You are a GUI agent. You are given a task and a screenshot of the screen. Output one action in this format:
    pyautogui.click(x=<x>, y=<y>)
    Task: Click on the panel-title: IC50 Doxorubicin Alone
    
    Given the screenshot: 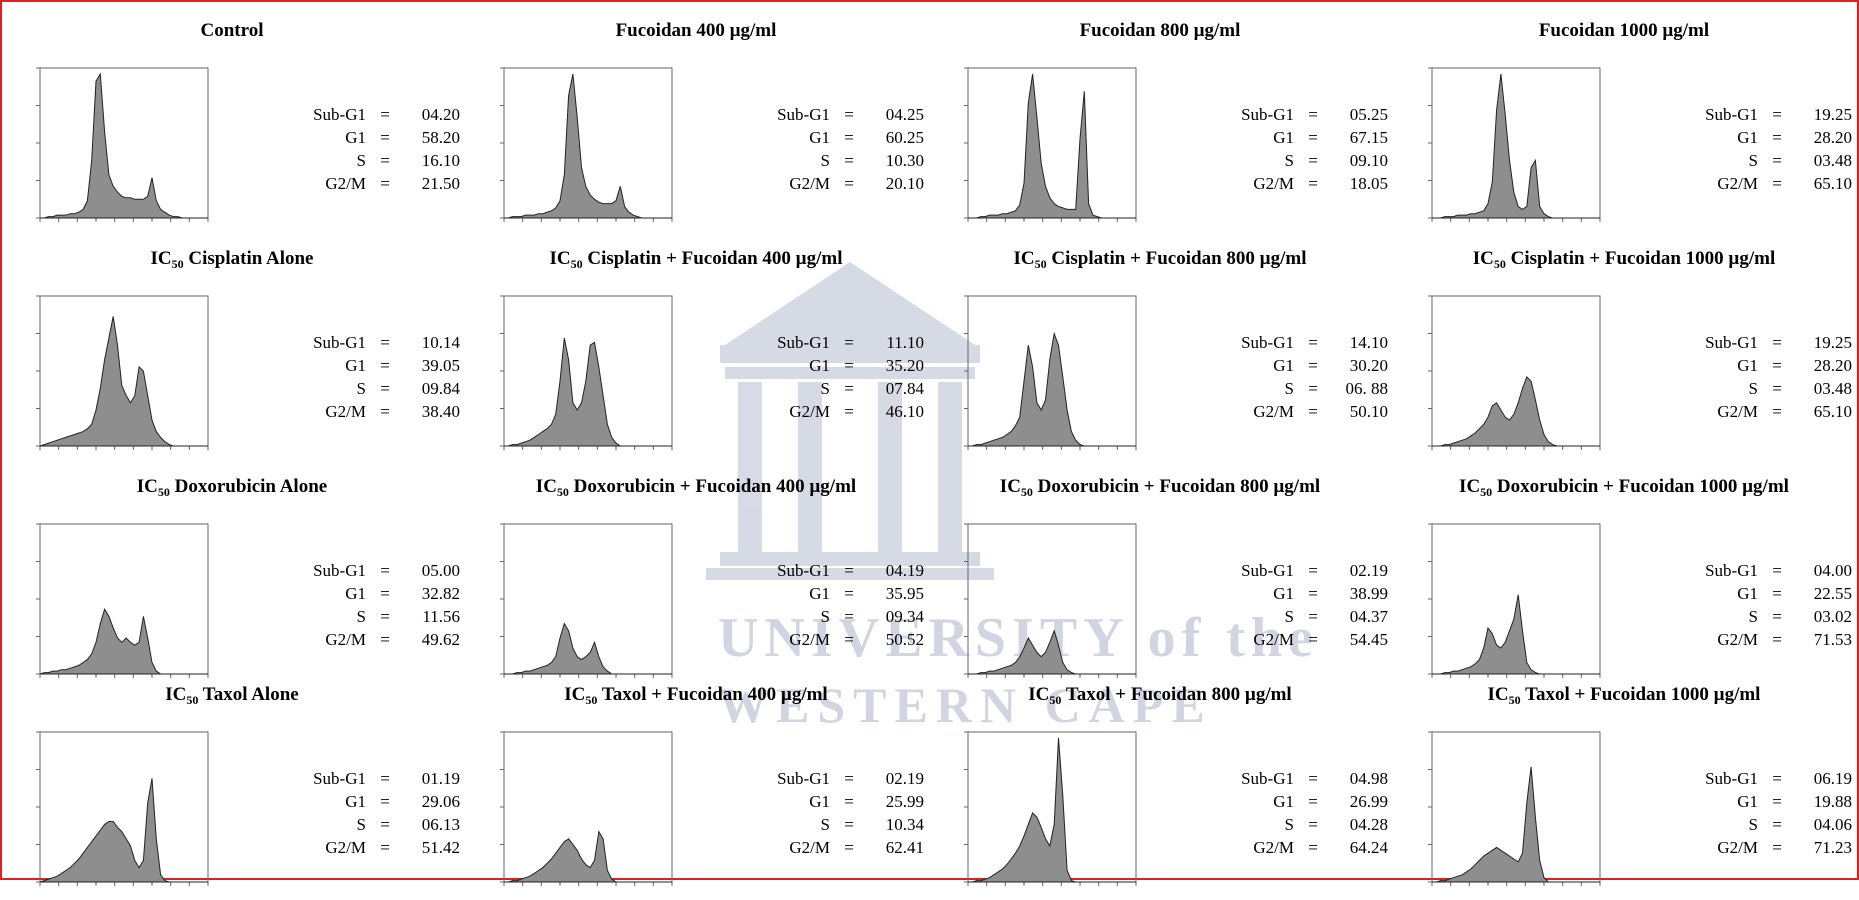 What is the action you would take?
    pyautogui.click(x=232, y=487)
    